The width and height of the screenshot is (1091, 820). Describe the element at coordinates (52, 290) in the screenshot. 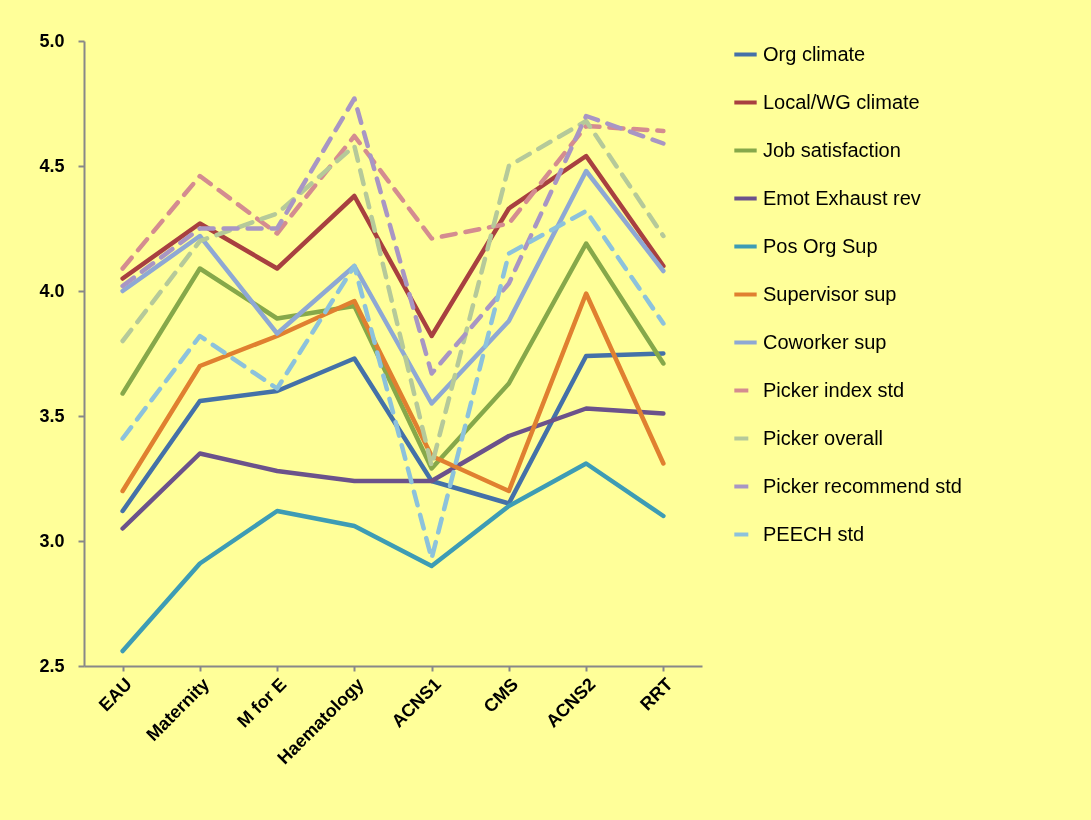

I see `y-tick-label: 4.0` at that location.